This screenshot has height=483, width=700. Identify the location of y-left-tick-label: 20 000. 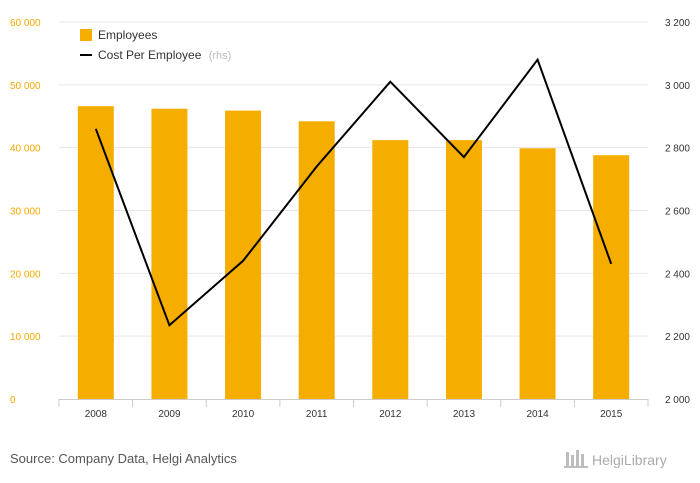
(25, 274).